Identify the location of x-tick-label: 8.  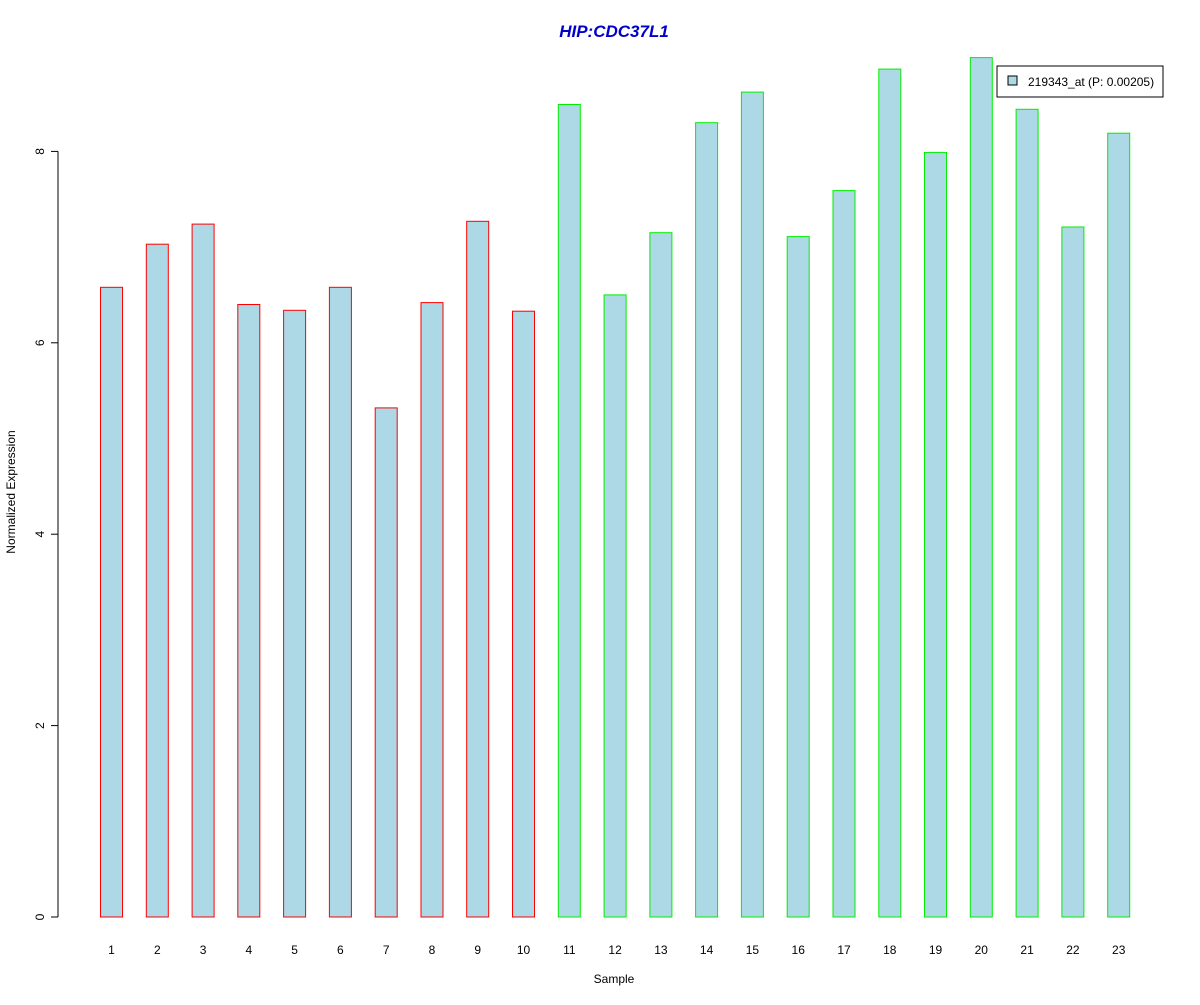
(432, 950).